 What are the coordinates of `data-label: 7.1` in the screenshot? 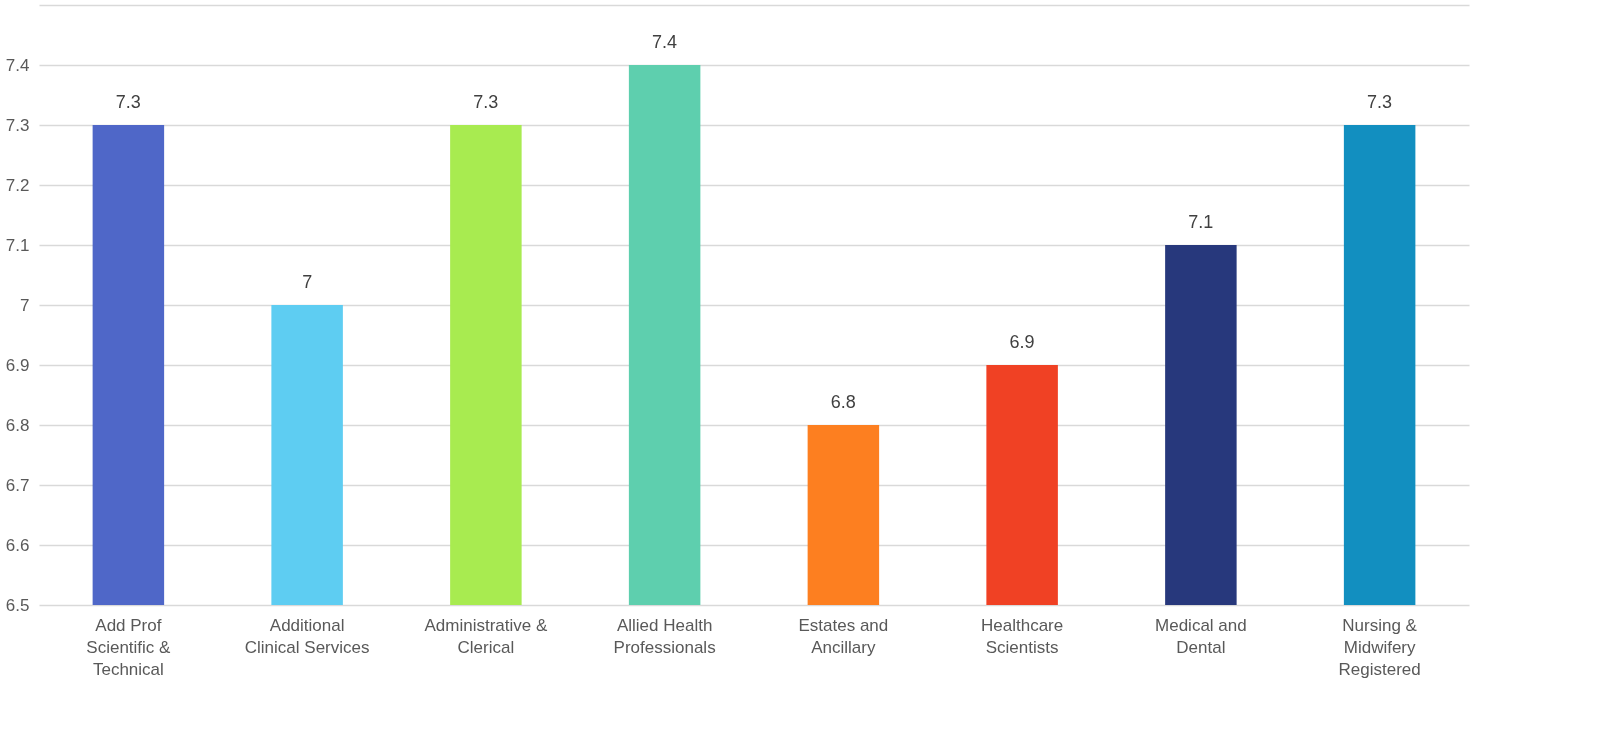 It's located at (1201, 222).